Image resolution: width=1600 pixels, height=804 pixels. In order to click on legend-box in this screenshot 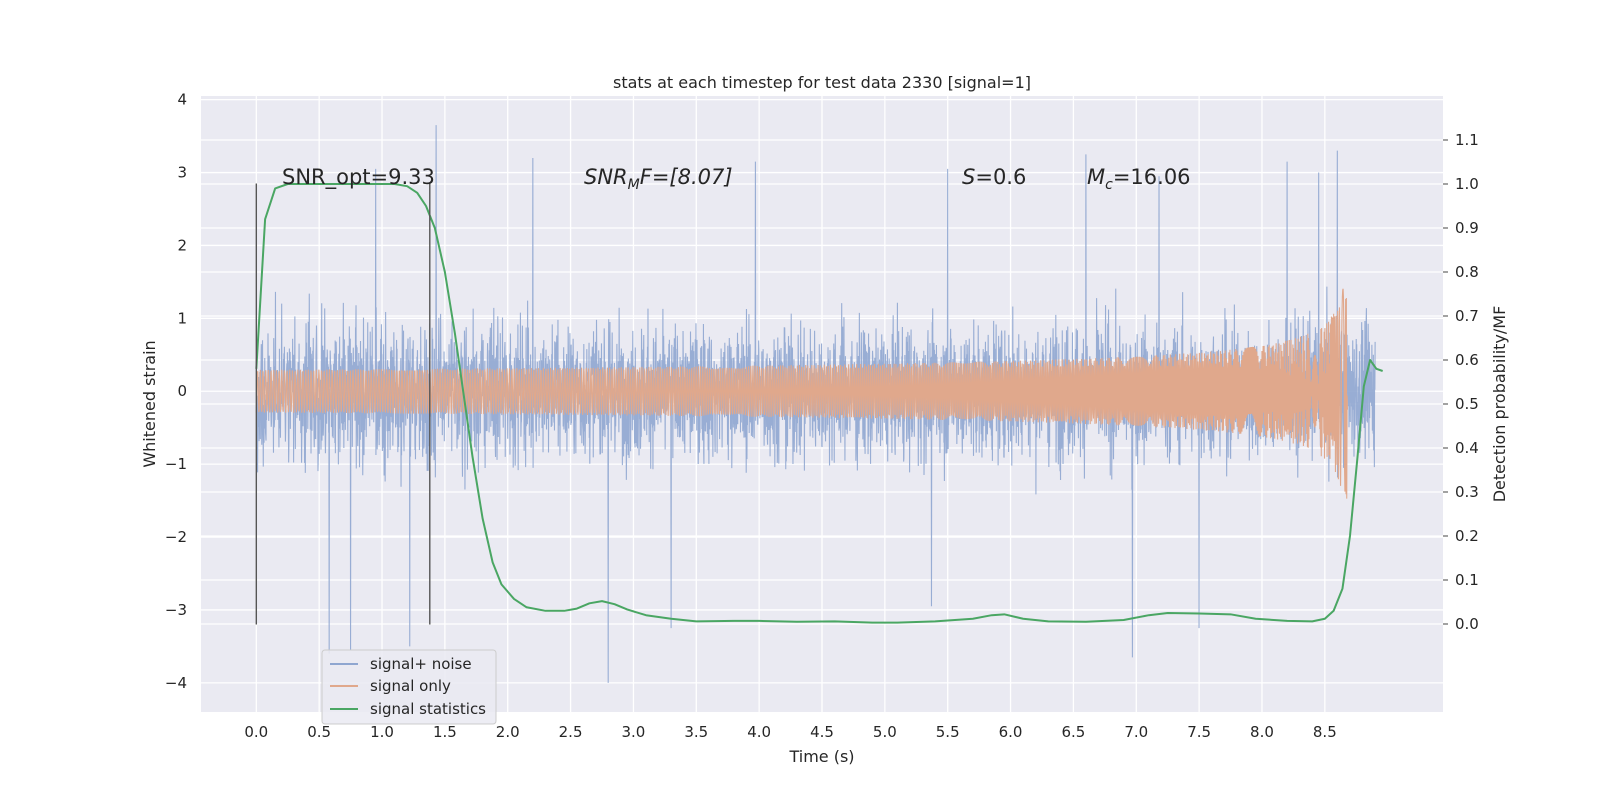, I will do `click(409, 687)`.